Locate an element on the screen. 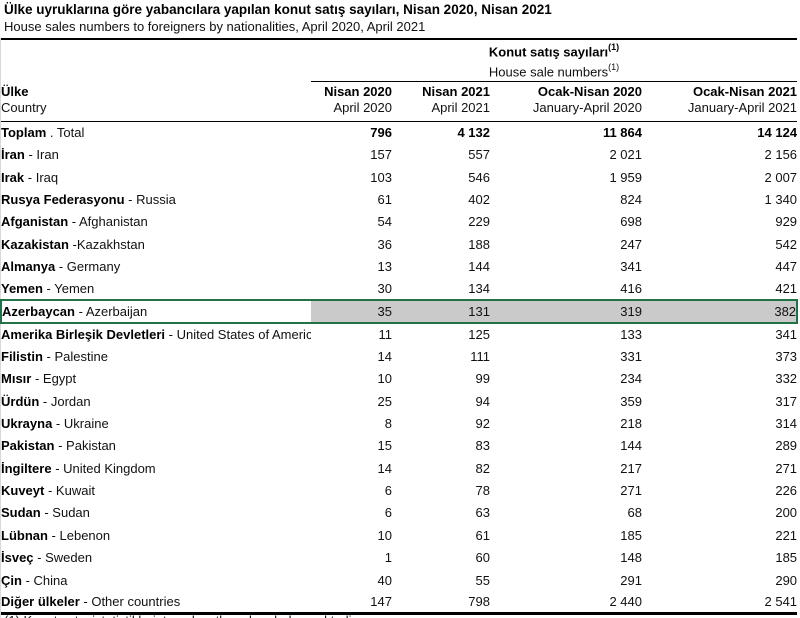 The height and width of the screenshot is (618, 800). table-row: Toplam . Total 796 4 132 11 864 14 124 is located at coordinates (399, 132).